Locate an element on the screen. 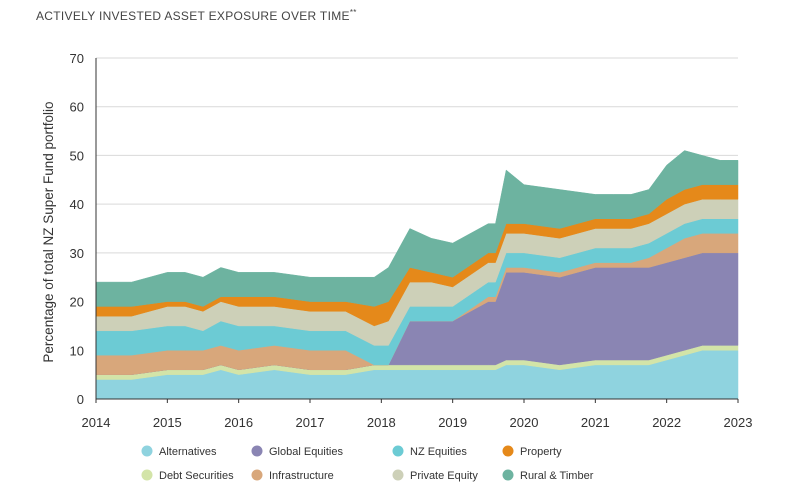 The image size is (794, 500). legend-item-infrastructure: Infrastructure is located at coordinates (292, 475).